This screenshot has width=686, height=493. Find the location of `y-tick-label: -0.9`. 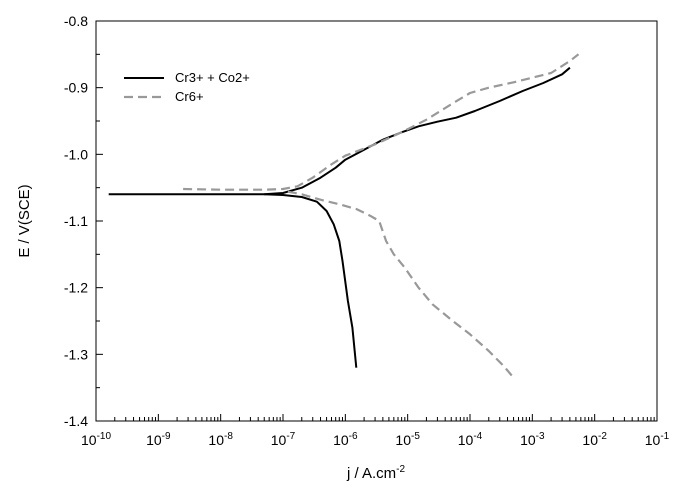

y-tick-label: -0.9 is located at coordinates (76, 88).